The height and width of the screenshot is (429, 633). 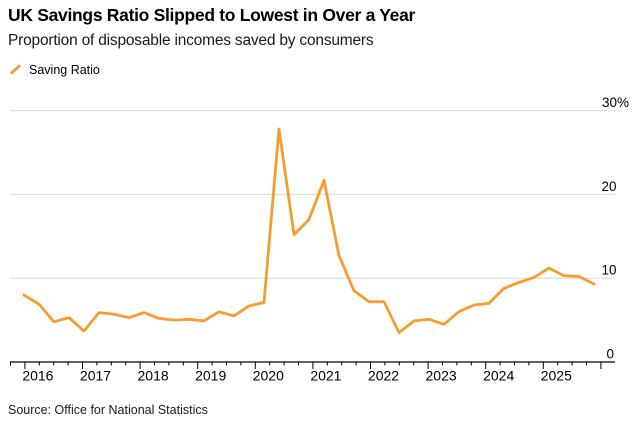 I want to click on x-tick-label: 2017, so click(x=95, y=376).